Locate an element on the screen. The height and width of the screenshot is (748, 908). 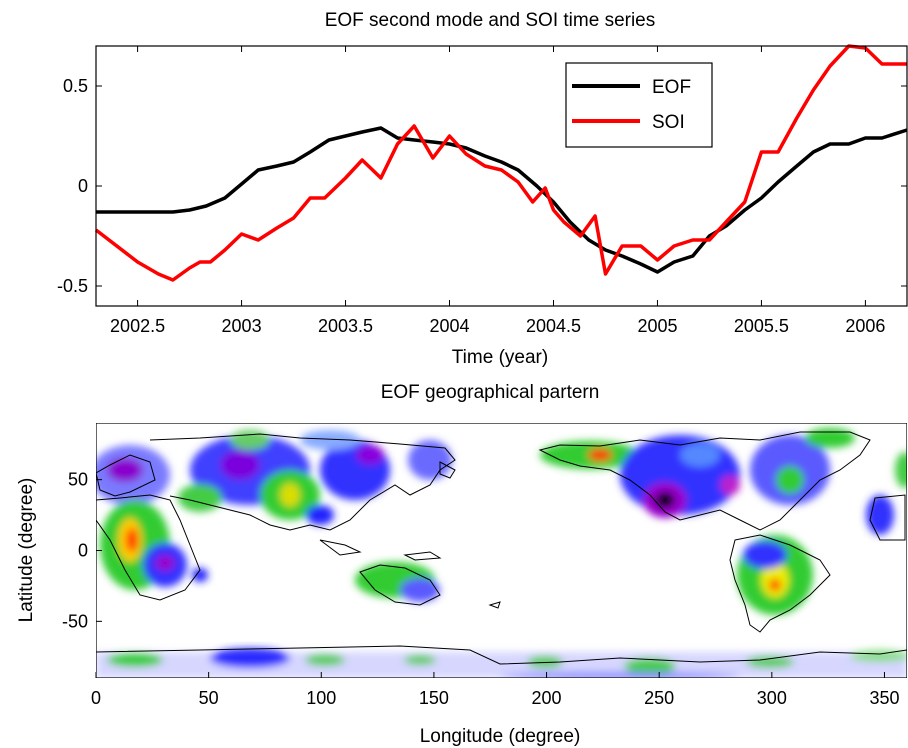
x-tick-label: 2002.5 is located at coordinates (137, 326).